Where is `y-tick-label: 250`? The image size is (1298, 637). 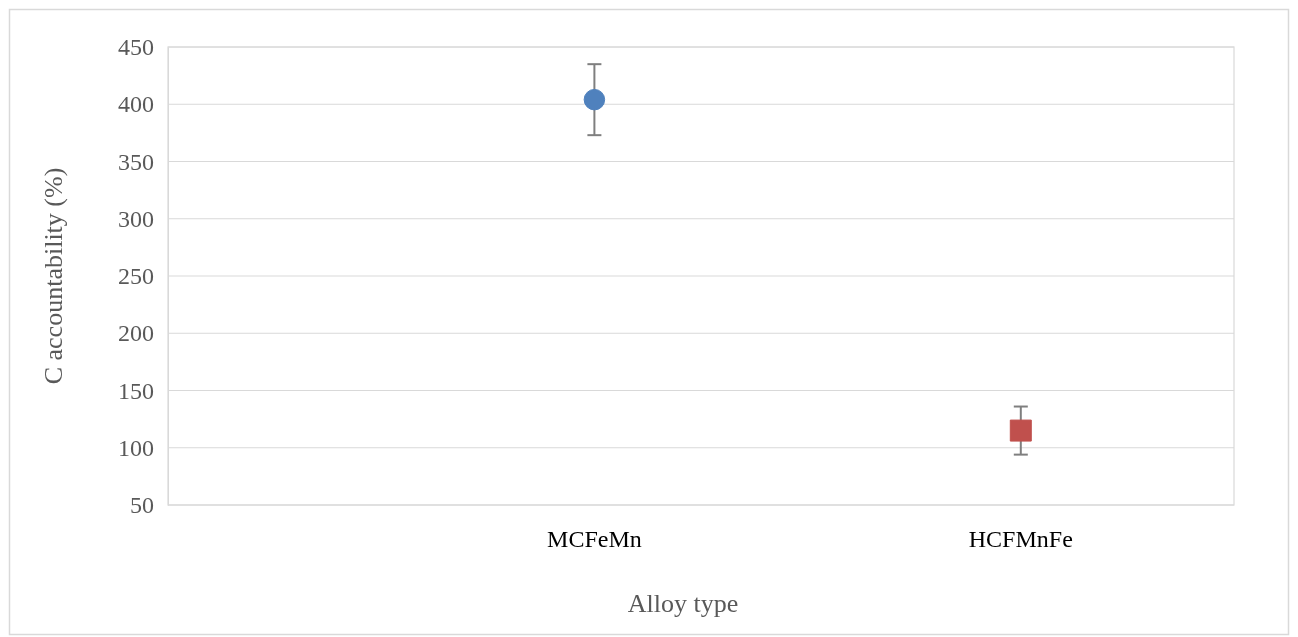 y-tick-label: 250 is located at coordinates (136, 276).